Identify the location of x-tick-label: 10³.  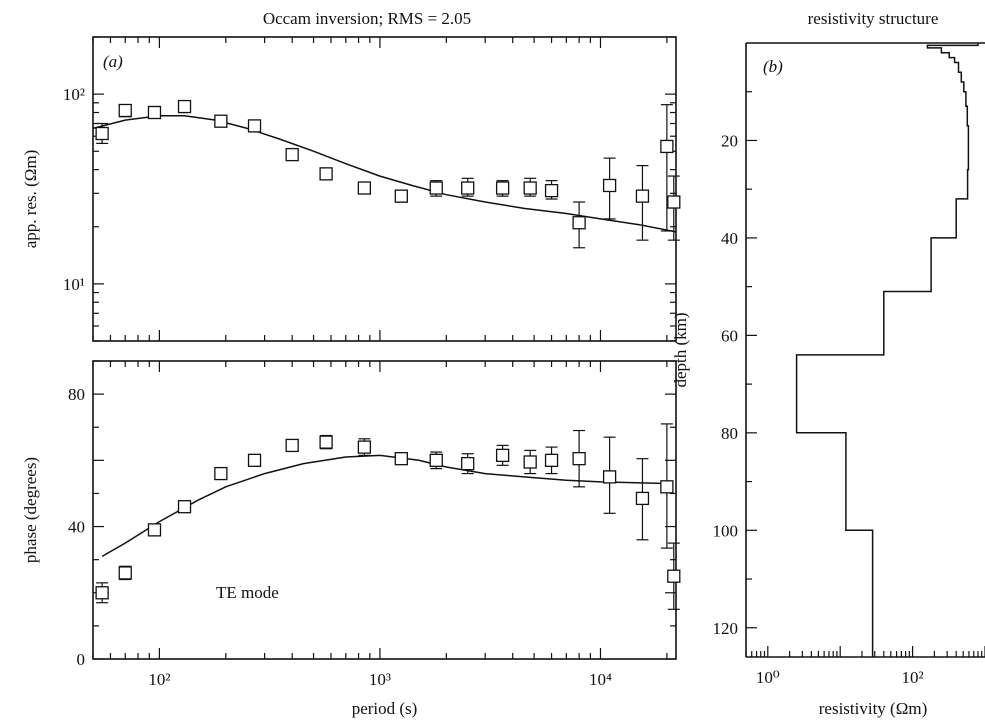
(380, 679).